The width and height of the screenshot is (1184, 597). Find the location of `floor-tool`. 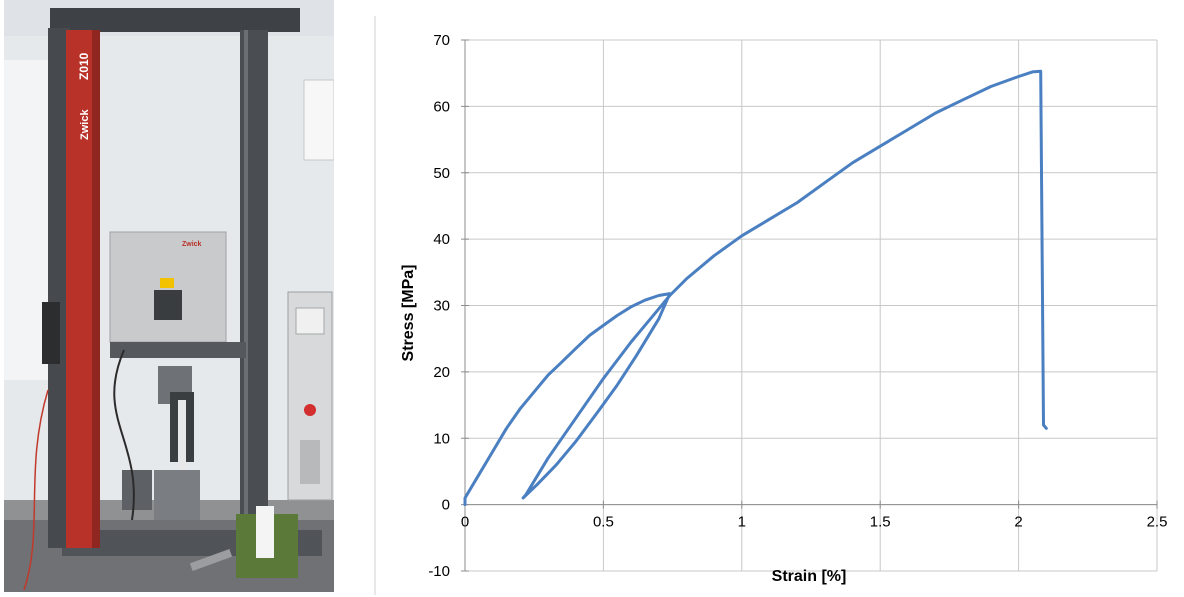

floor-tool is located at coordinates (211, 560).